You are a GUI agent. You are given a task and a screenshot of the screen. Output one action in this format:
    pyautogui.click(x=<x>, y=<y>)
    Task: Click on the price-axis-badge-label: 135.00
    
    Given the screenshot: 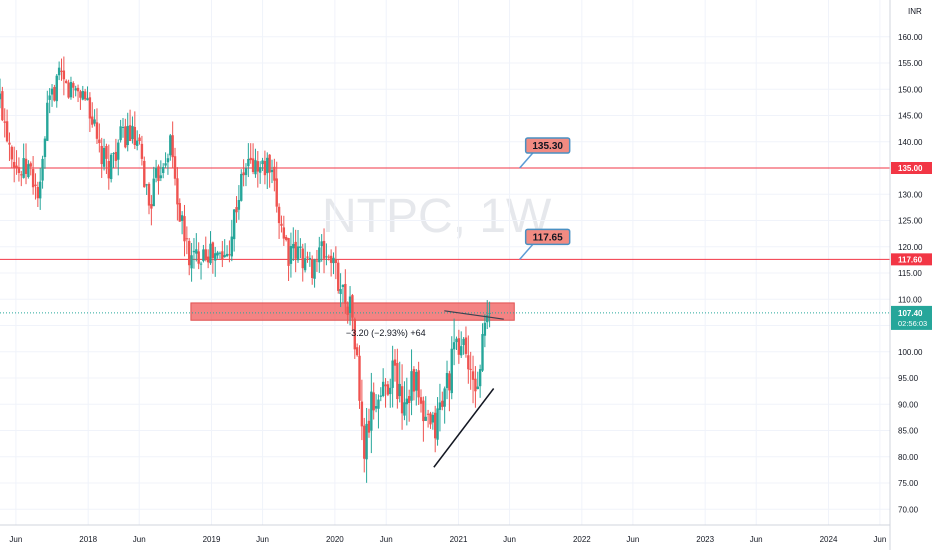 What is the action you would take?
    pyautogui.click(x=910, y=168)
    